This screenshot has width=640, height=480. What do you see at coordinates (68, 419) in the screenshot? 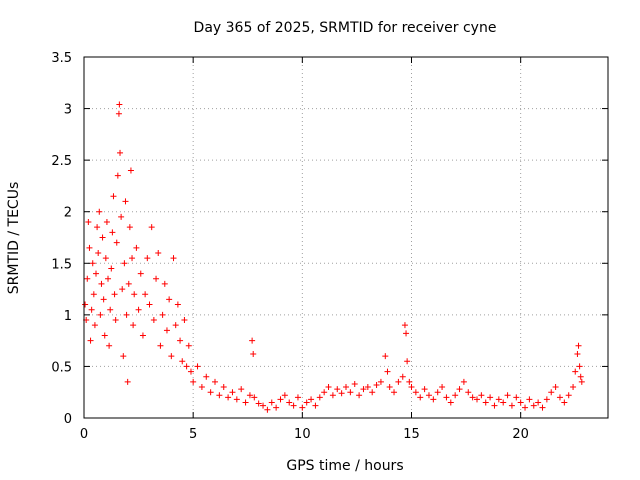
I see `y-tick-label: 0` at bounding box center [68, 419].